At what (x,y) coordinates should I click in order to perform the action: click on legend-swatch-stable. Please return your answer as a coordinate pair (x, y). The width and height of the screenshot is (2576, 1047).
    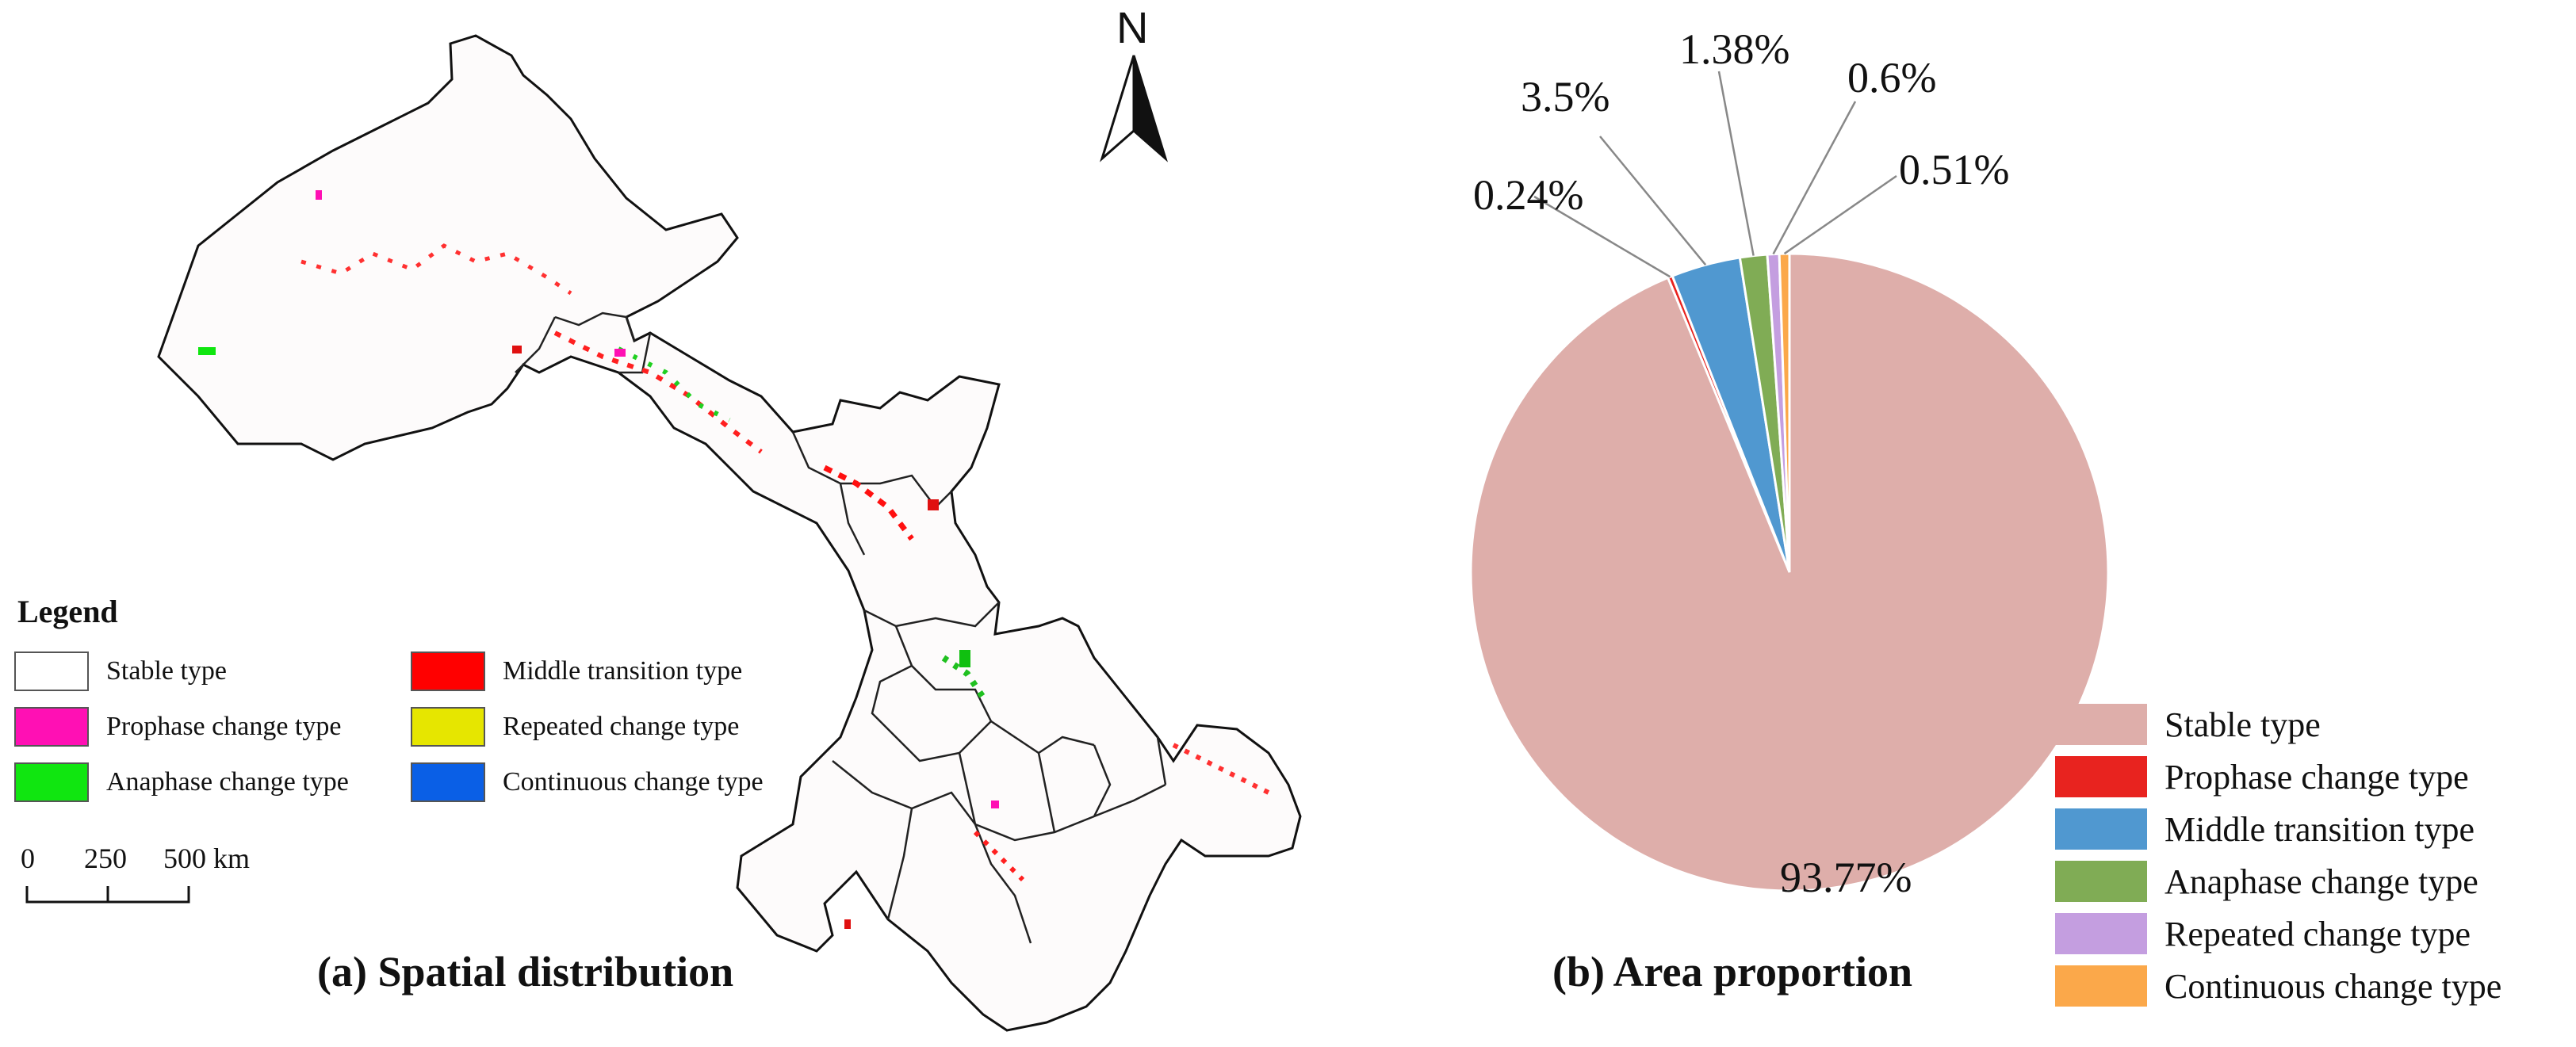
    Looking at the image, I should click on (51, 671).